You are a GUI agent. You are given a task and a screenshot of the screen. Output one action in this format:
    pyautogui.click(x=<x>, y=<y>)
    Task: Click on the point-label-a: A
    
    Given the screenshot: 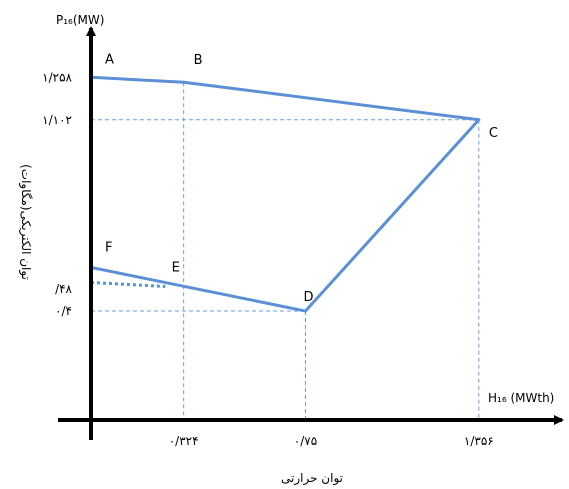 What is the action you would take?
    pyautogui.click(x=109, y=59)
    